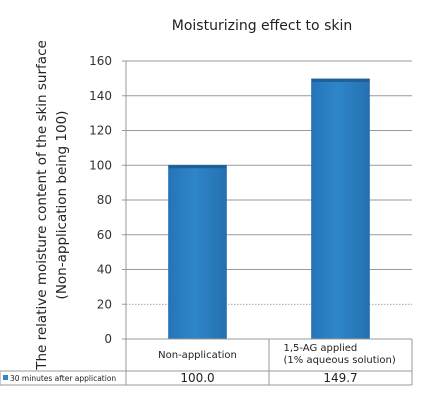  What do you see at coordinates (100, 61) in the screenshot?
I see `y-tick-label: 160` at bounding box center [100, 61].